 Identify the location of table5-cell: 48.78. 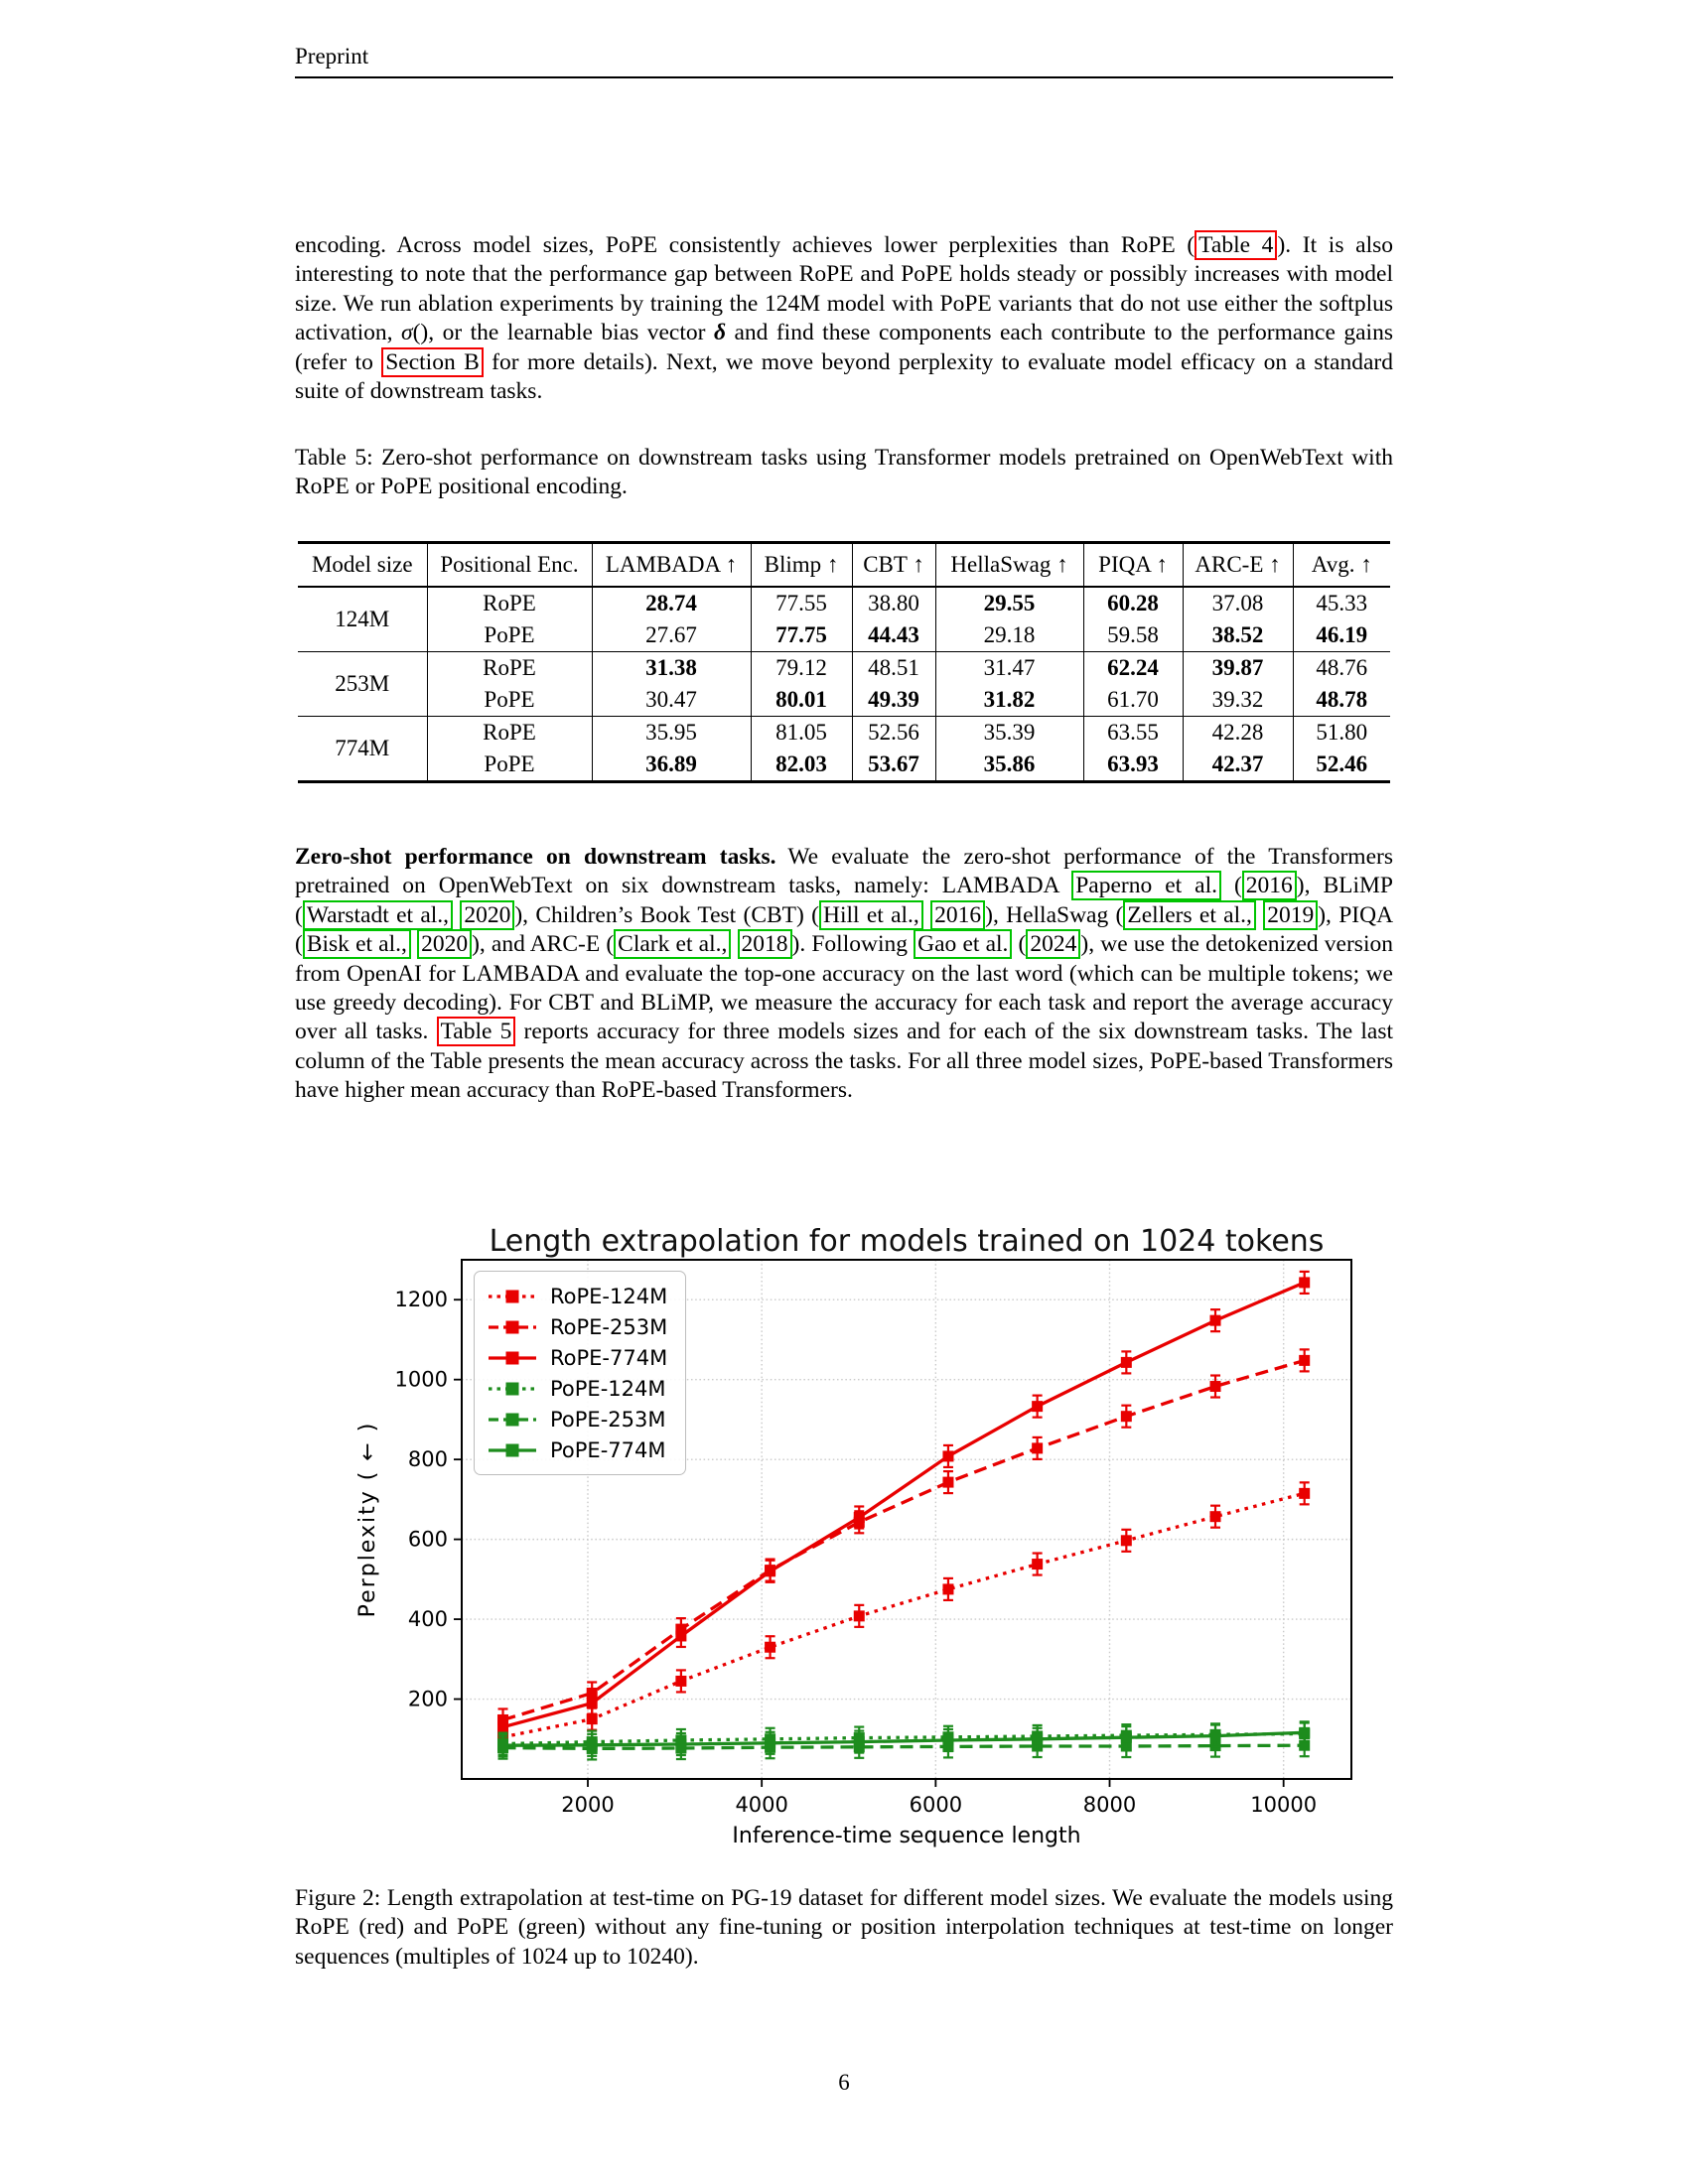
(1341, 700).